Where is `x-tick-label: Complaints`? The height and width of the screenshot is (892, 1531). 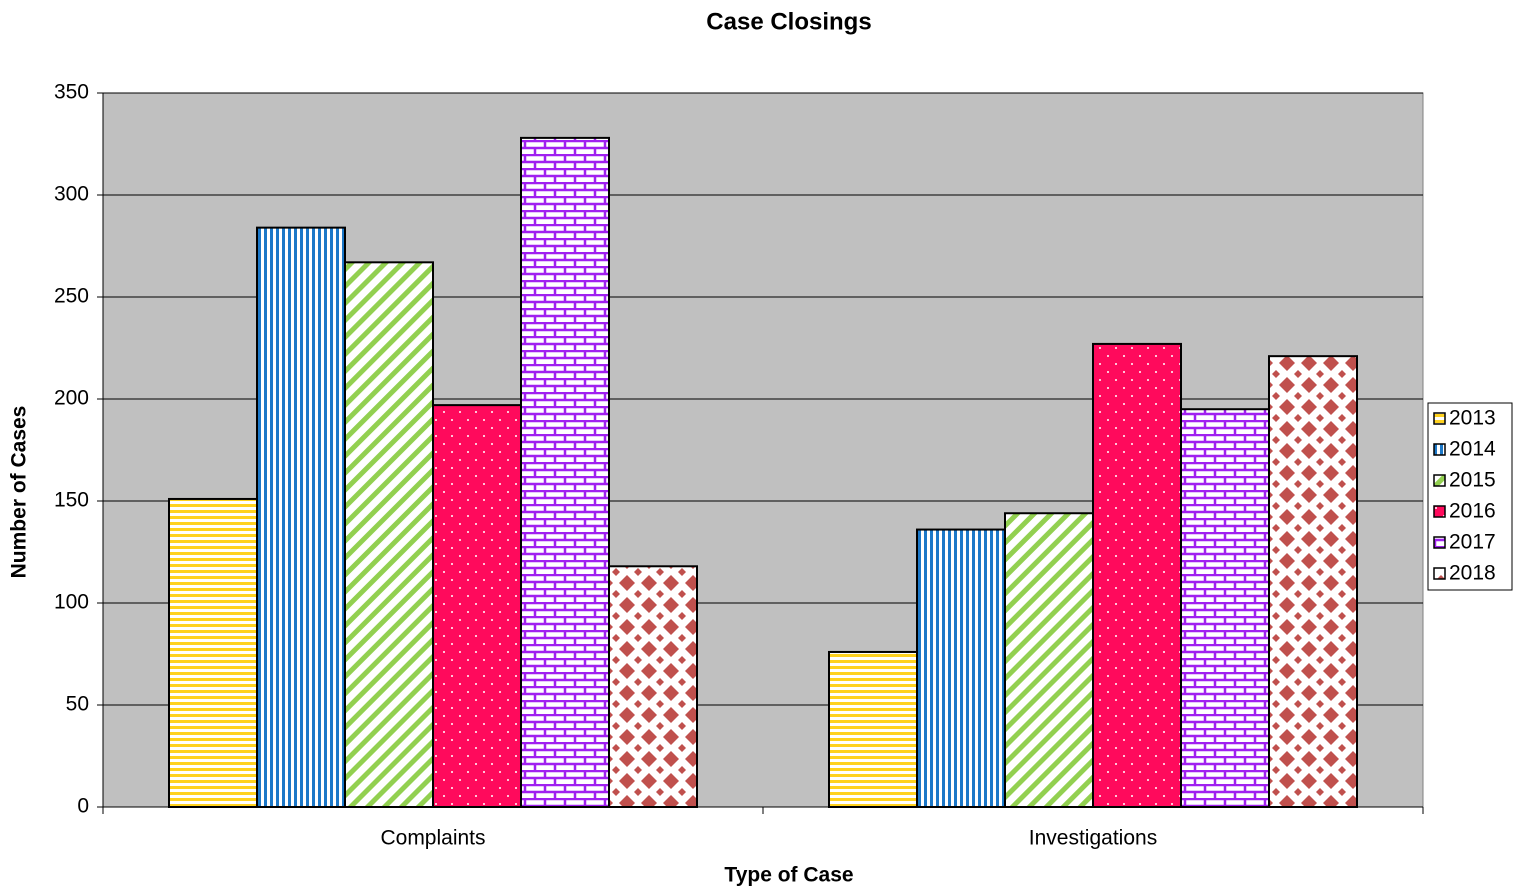
x-tick-label: Complaints is located at coordinates (432, 838).